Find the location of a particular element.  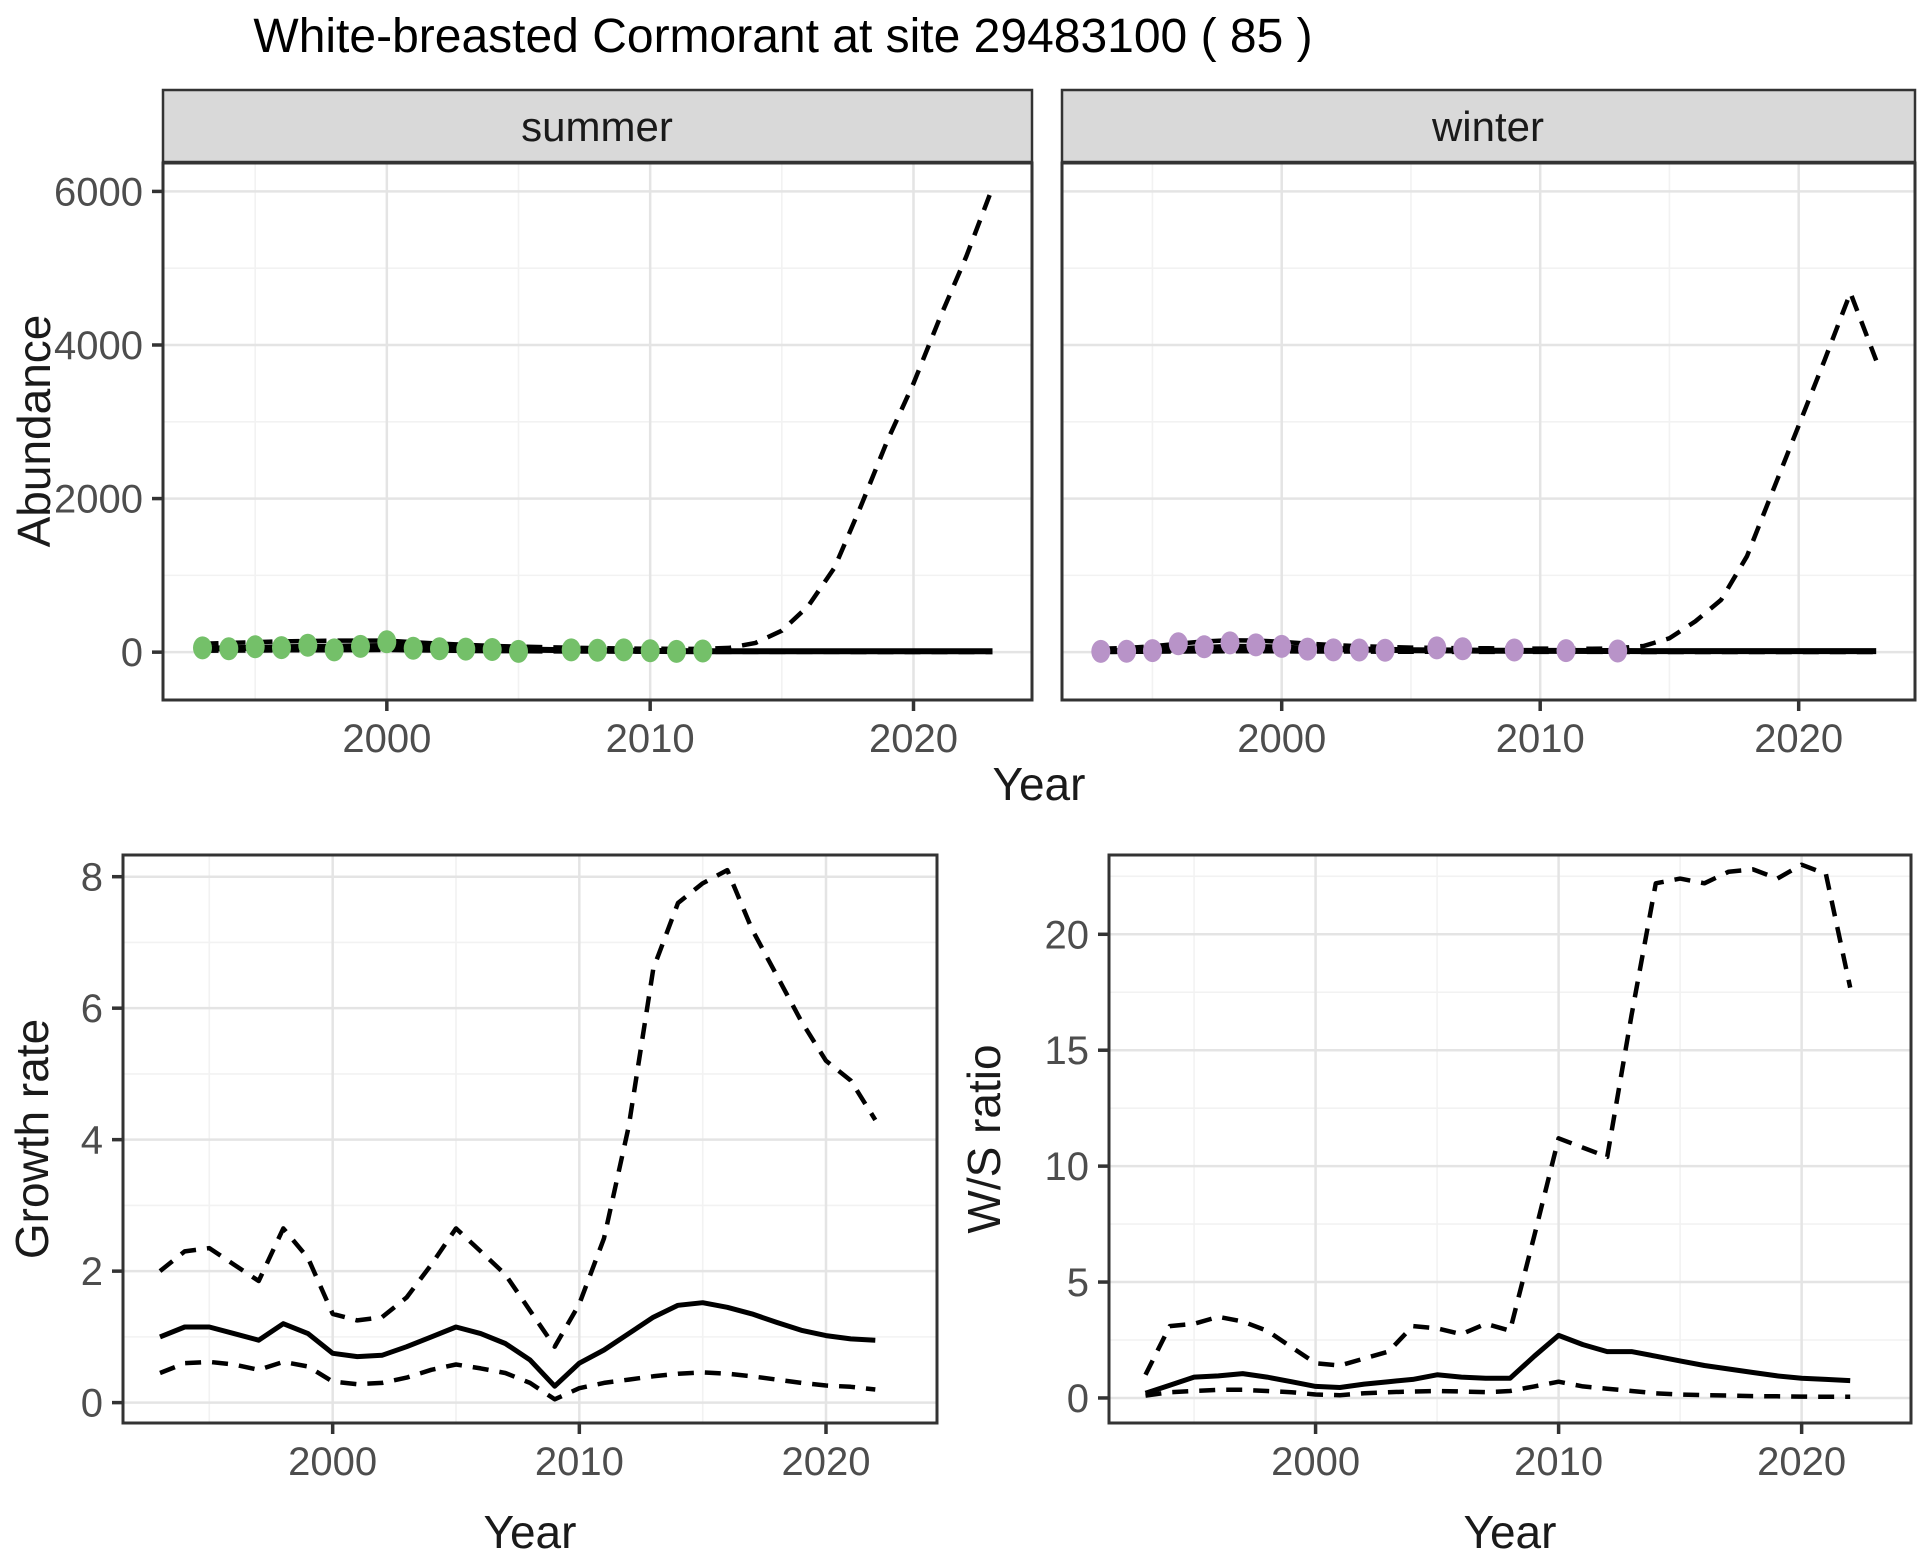

y-tick-label: 6 is located at coordinates (92, 1009).